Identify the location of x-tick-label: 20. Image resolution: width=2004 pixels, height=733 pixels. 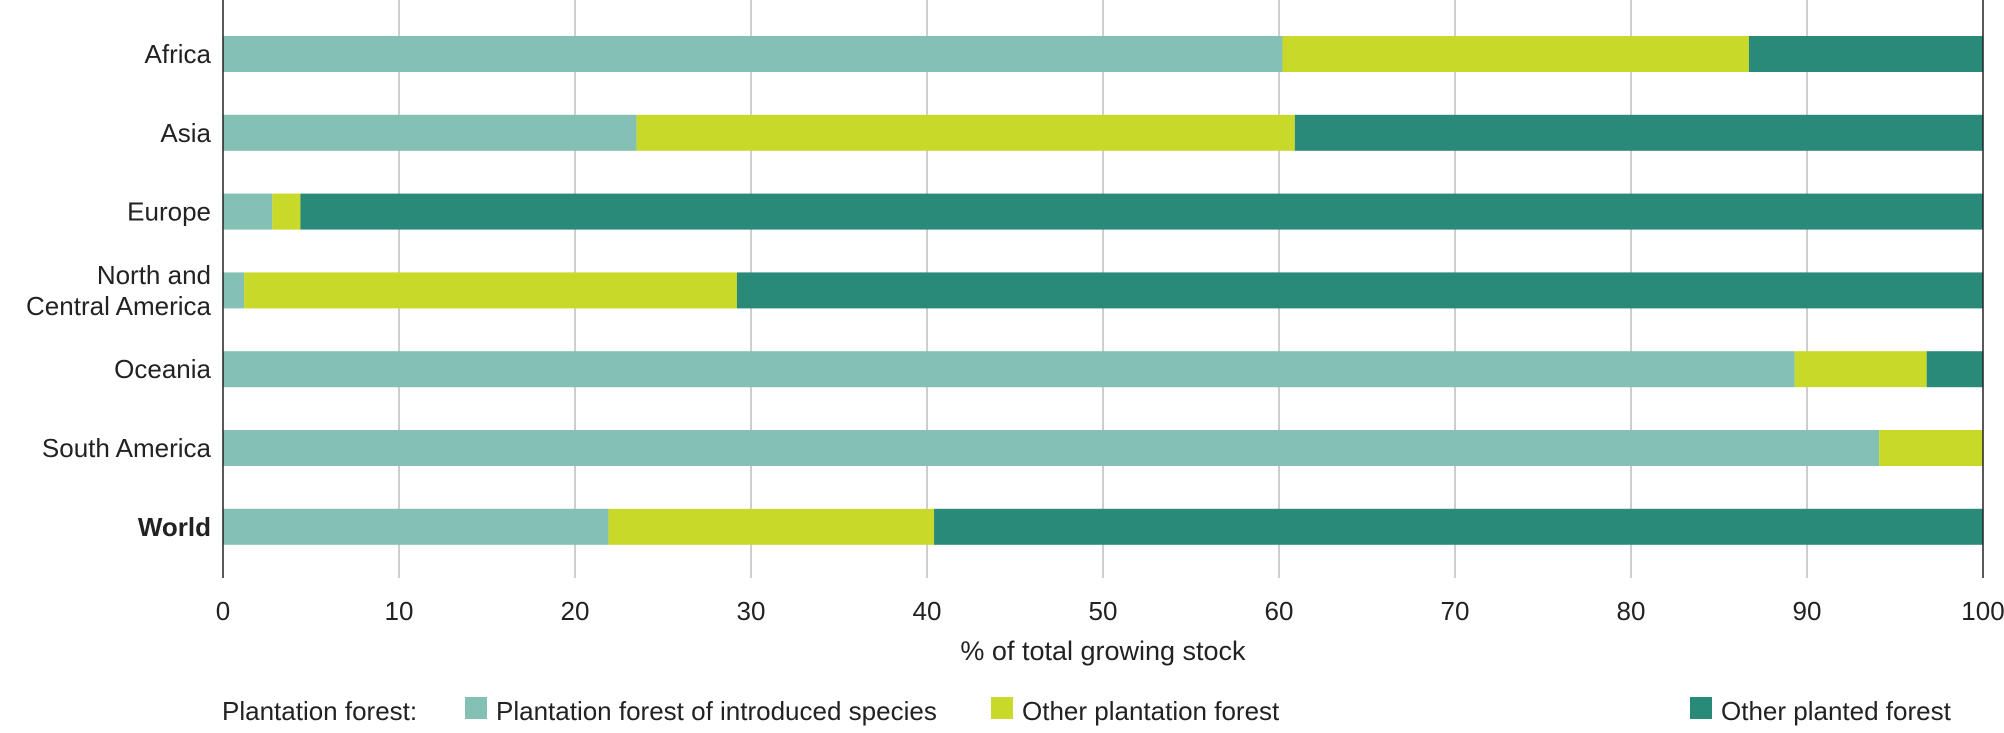
(575, 611).